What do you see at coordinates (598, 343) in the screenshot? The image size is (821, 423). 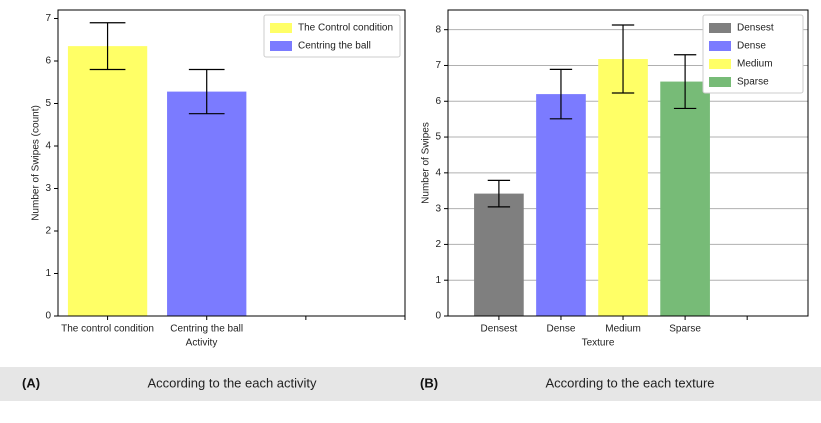 I see `x-axis-label: Texture` at bounding box center [598, 343].